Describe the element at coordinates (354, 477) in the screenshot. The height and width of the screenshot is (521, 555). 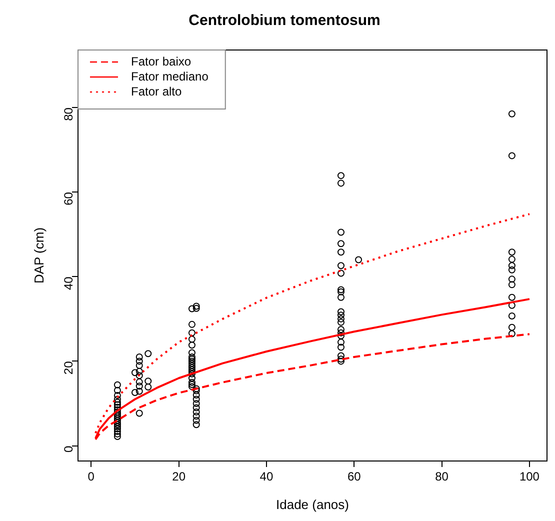
I see `x-tick-label: 60` at that location.